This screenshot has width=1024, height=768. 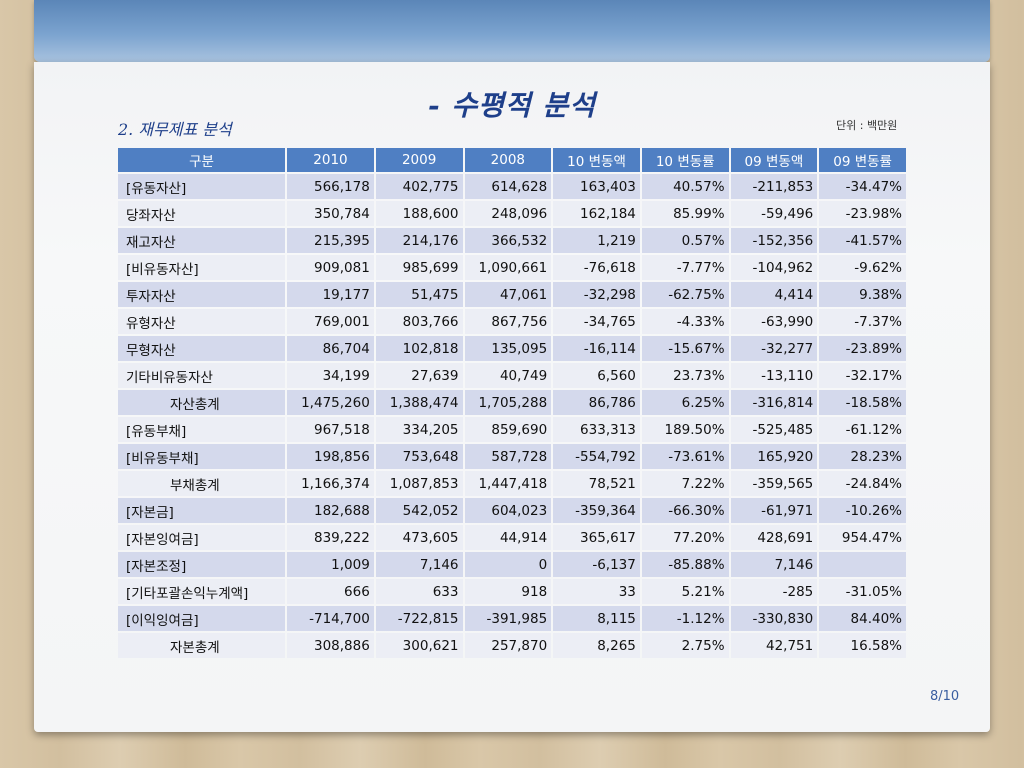 What do you see at coordinates (685, 375) in the screenshot?
I see `table-cell: 23.73%` at bounding box center [685, 375].